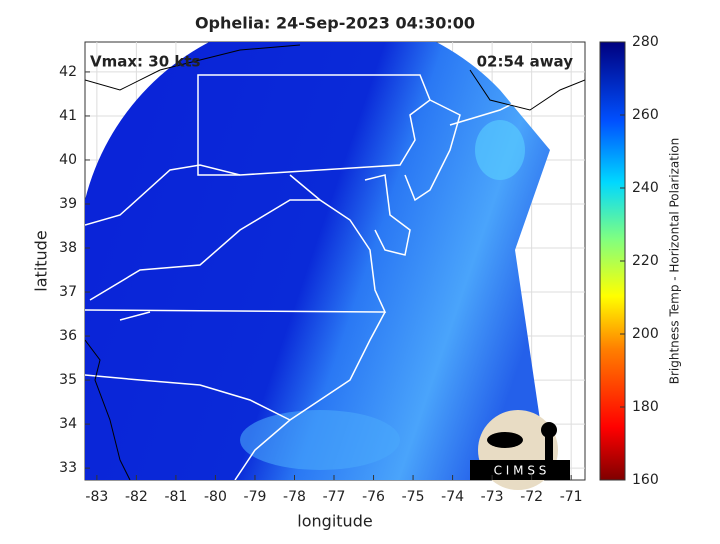  I want to click on x-tick-label: -71, so click(571, 497).